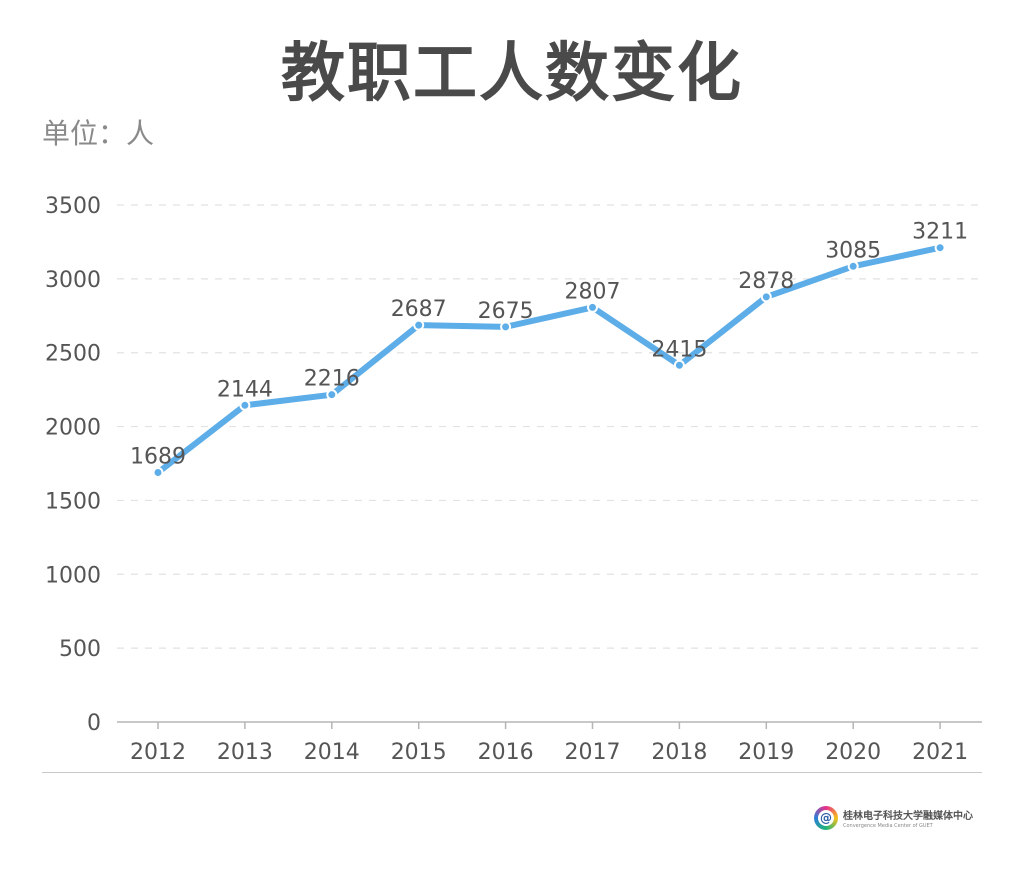 The image size is (1024, 870). I want to click on data-label: 1689, so click(158, 457).